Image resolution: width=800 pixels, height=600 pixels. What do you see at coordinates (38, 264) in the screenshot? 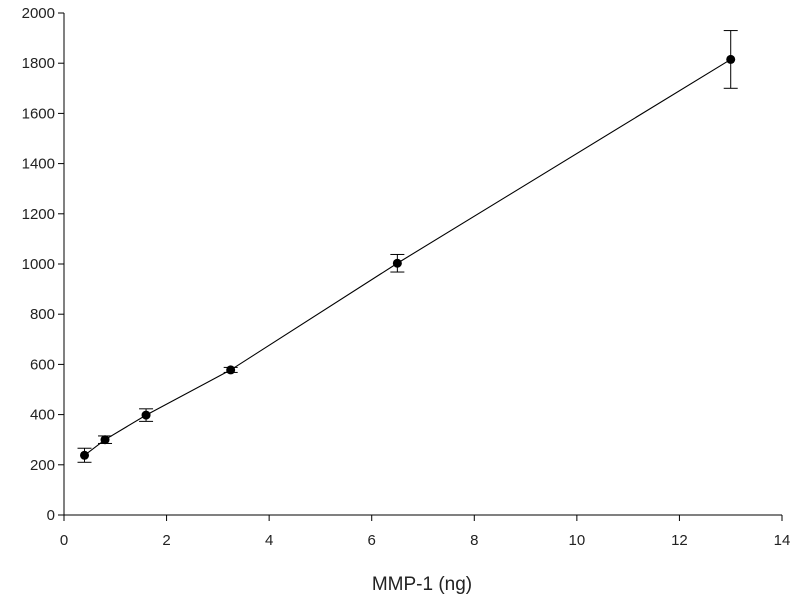
I see `y-tick-label: 1000` at bounding box center [38, 264].